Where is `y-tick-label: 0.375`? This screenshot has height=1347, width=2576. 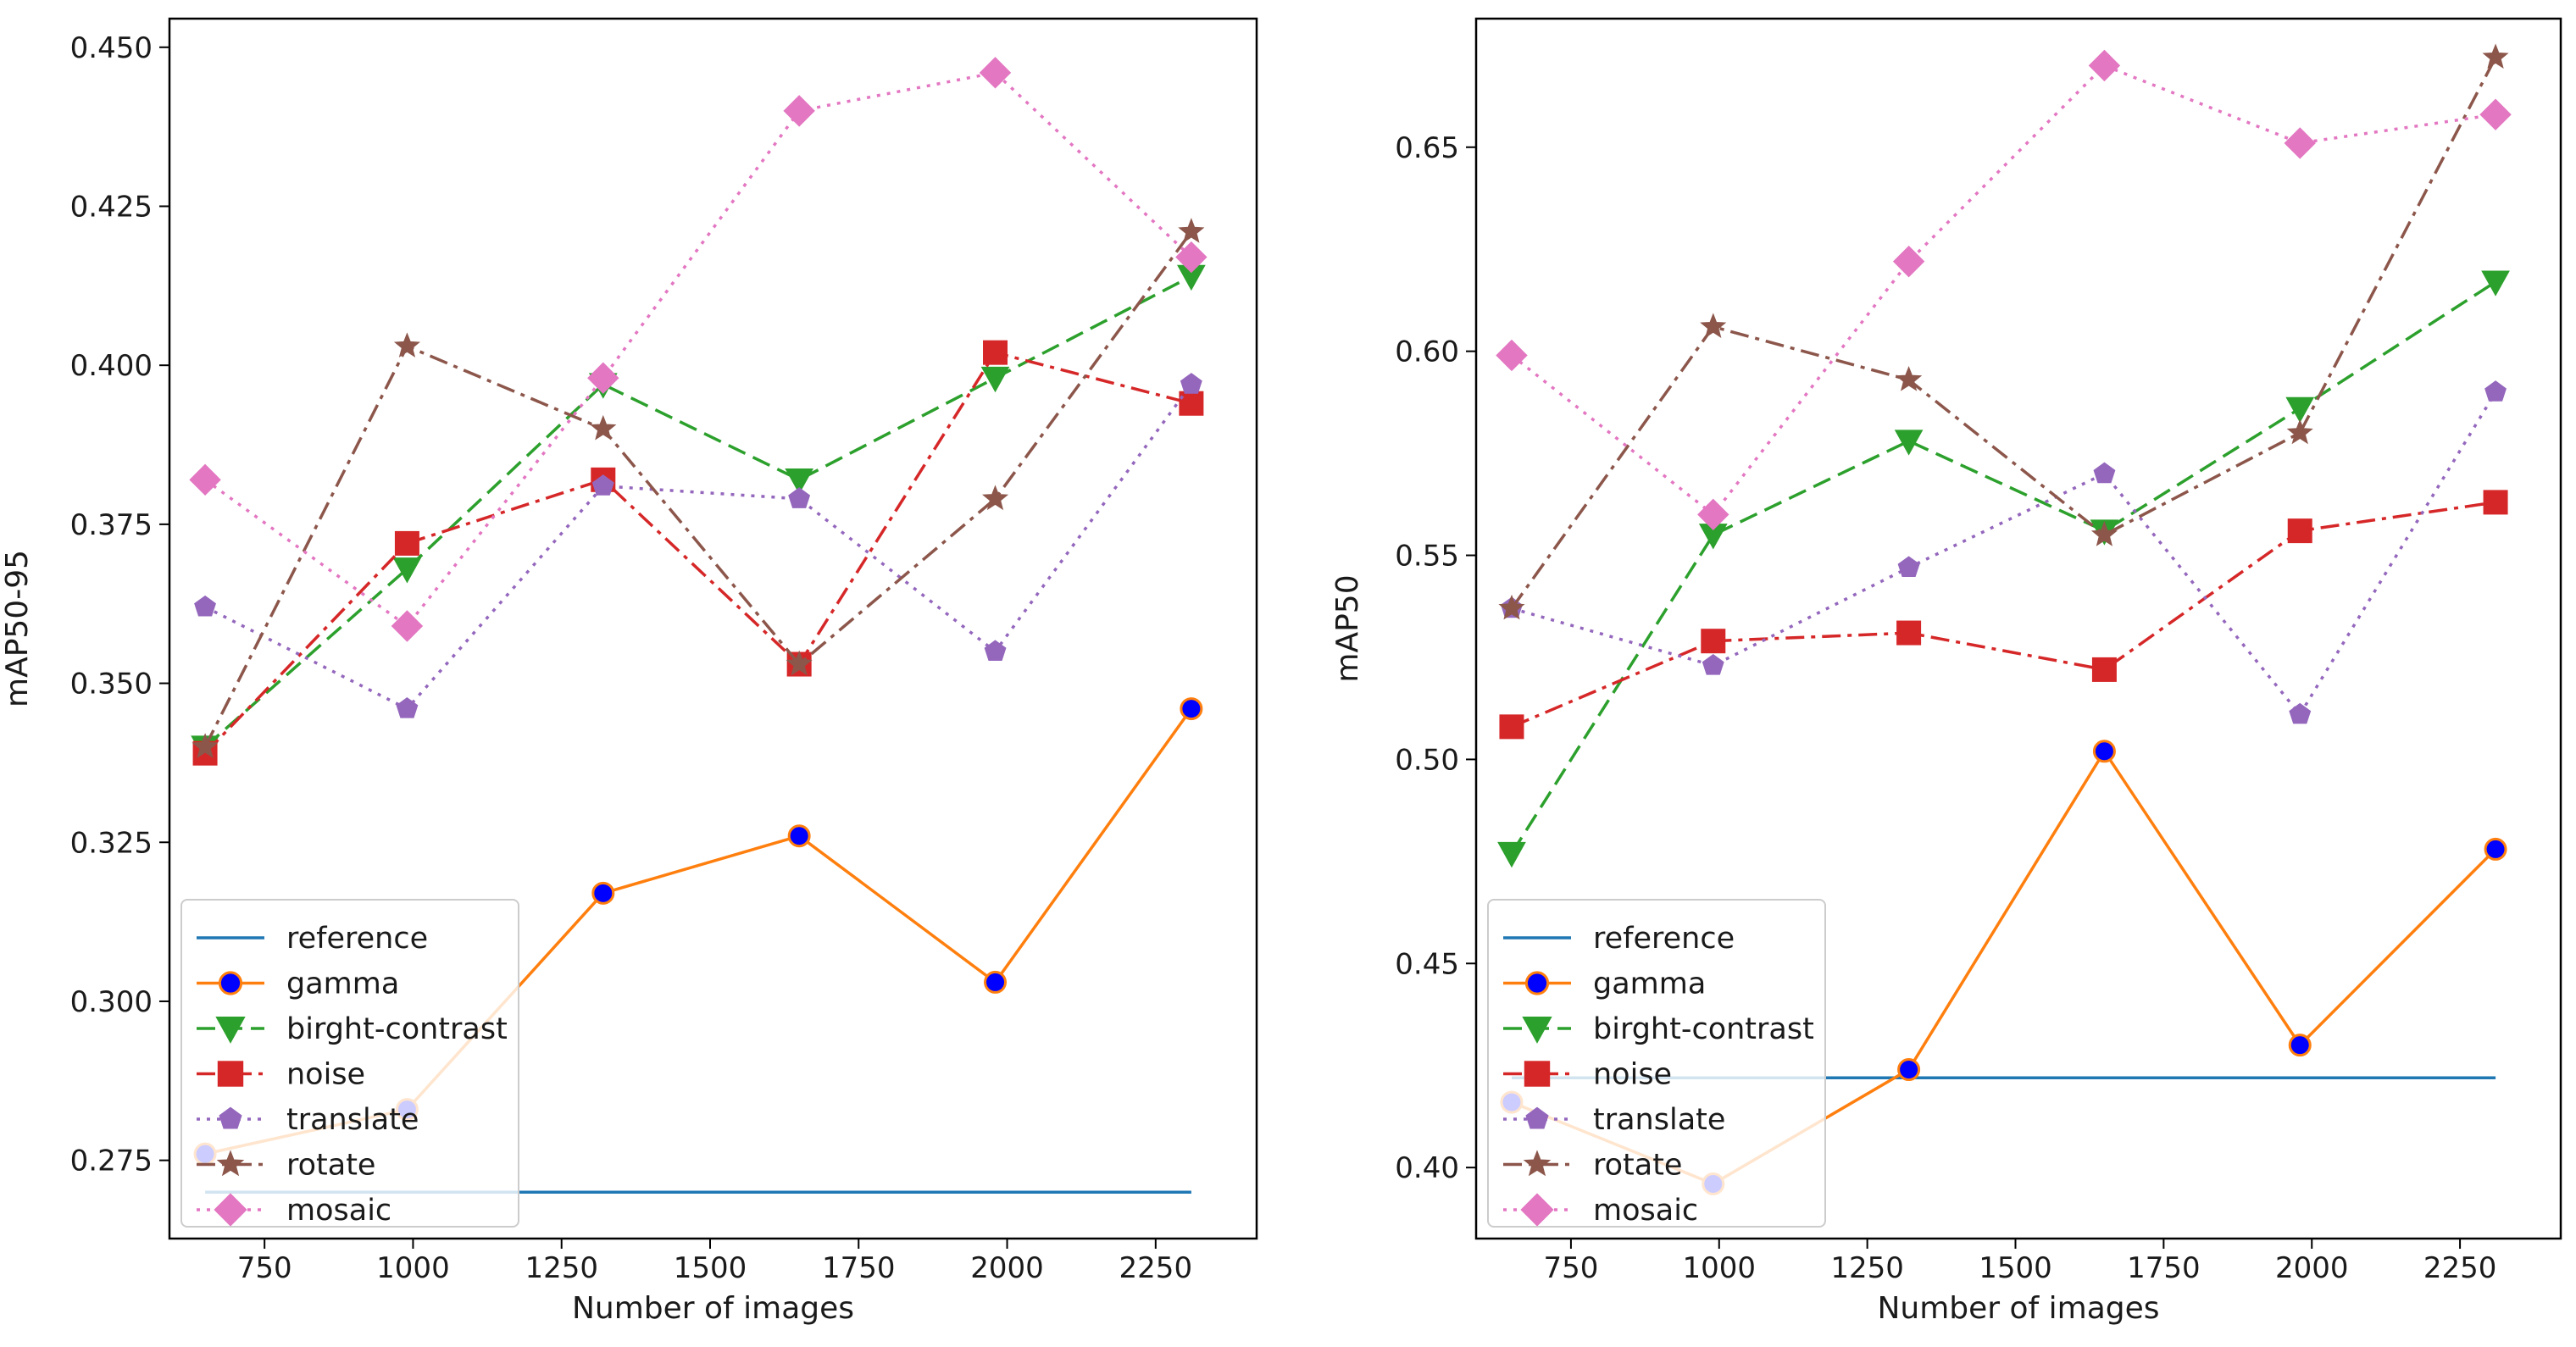 y-tick-label: 0.375 is located at coordinates (111, 525).